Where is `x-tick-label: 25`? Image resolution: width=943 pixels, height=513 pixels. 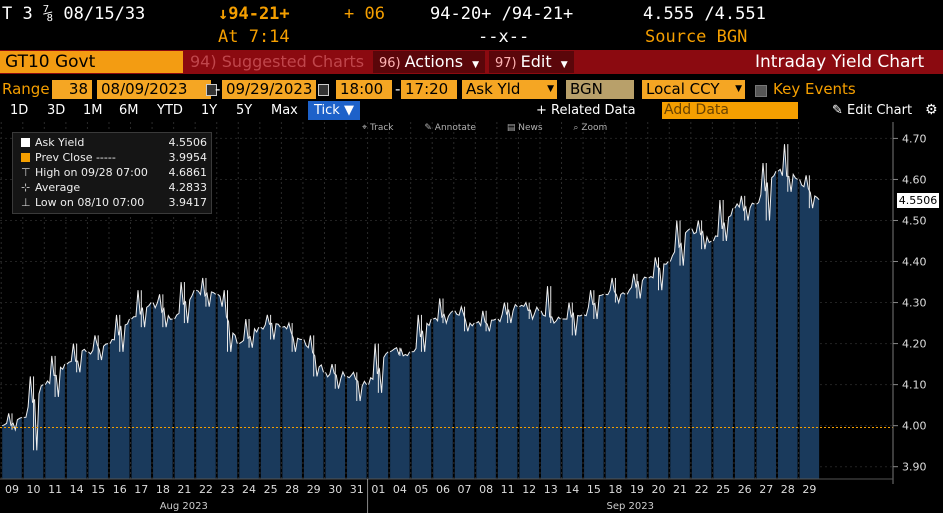 x-tick-label: 25 is located at coordinates (271, 489).